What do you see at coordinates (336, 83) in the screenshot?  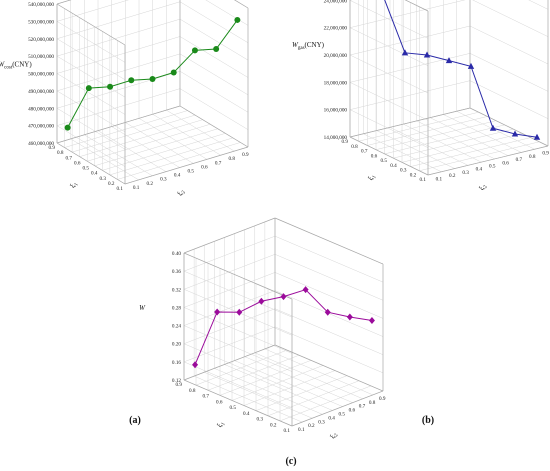 I see `y-tick-label: 18,000,000` at bounding box center [336, 83].